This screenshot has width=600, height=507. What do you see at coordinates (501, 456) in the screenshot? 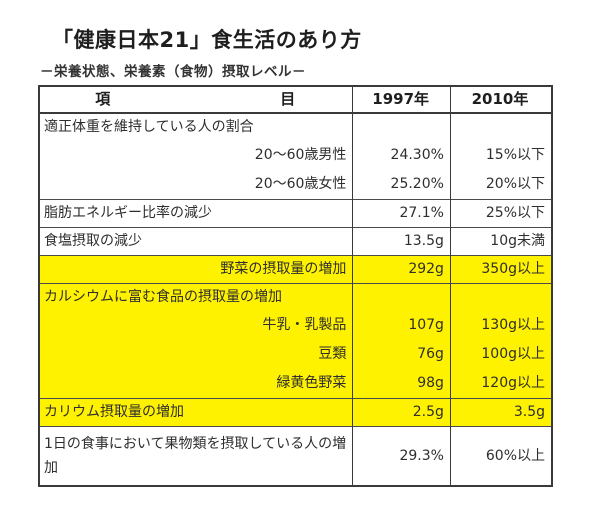
I see `cell-2010: 60%以上` at bounding box center [501, 456].